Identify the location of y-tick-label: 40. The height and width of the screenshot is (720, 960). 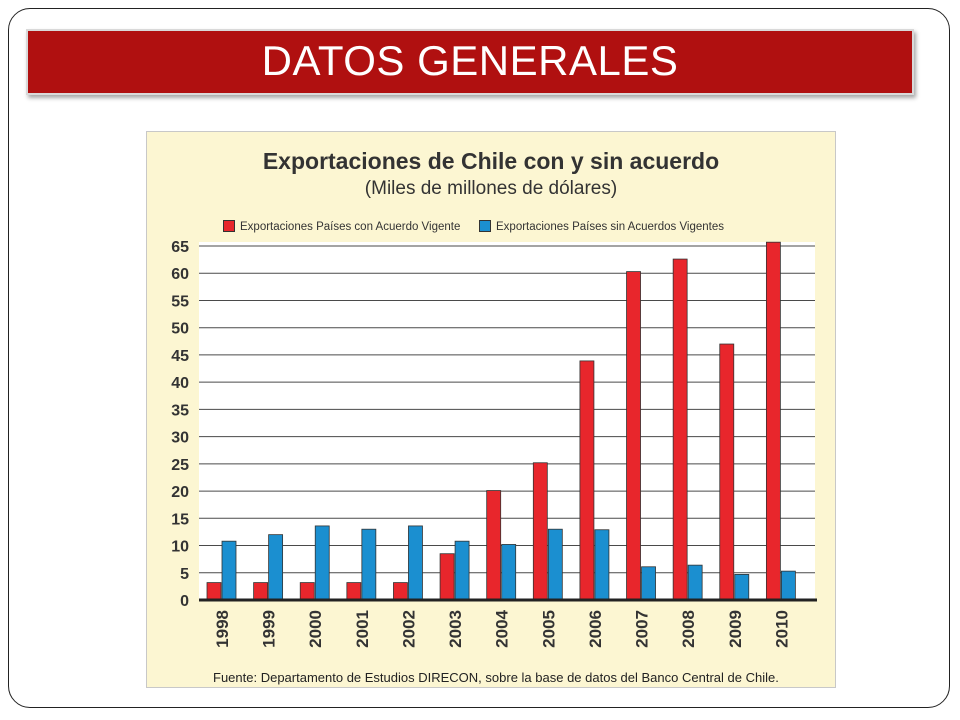
(180, 383).